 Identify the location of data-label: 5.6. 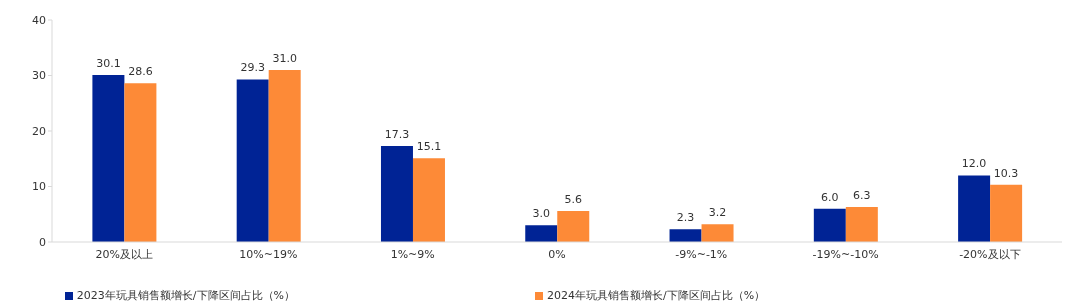
(573, 199).